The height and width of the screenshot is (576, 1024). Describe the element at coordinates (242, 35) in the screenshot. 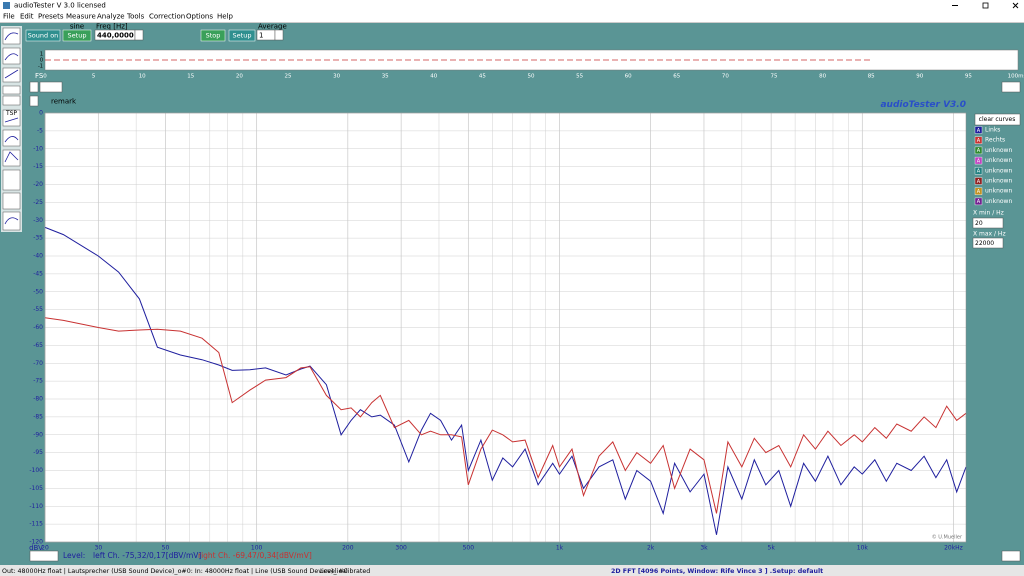

I see `setup2-button` at that location.